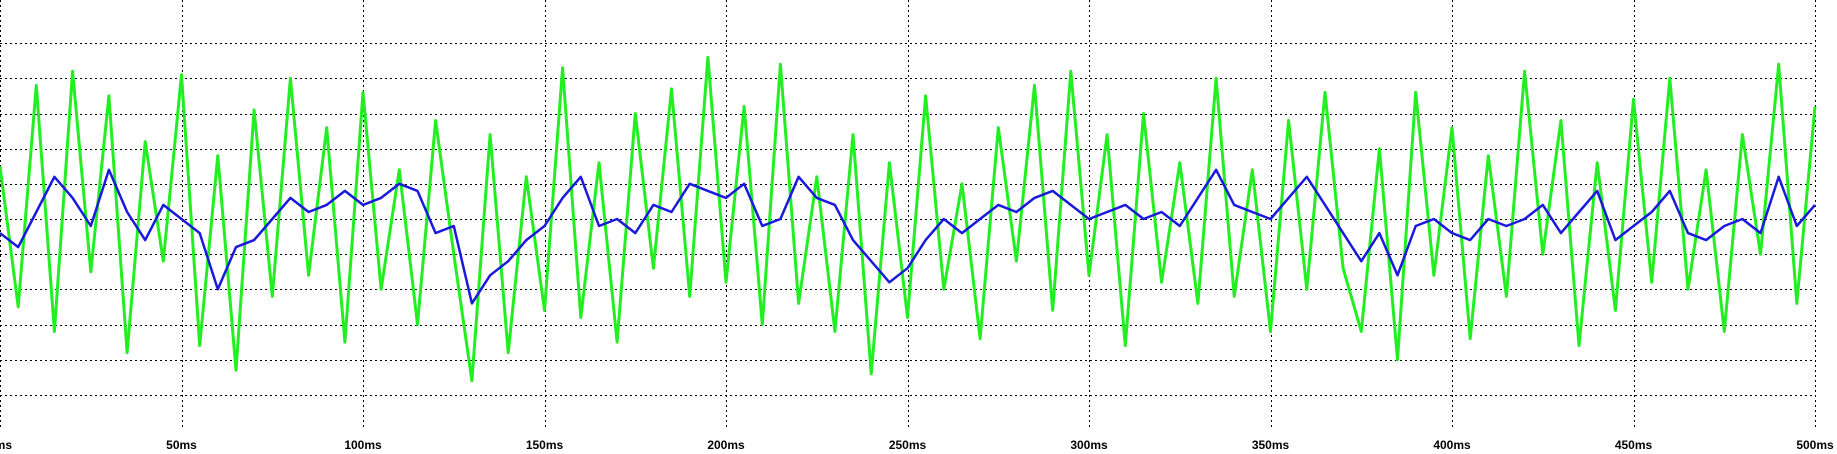 This screenshot has height=454, width=1837. Describe the element at coordinates (181, 445) in the screenshot. I see `x-tick-label-1: 50ms` at that location.